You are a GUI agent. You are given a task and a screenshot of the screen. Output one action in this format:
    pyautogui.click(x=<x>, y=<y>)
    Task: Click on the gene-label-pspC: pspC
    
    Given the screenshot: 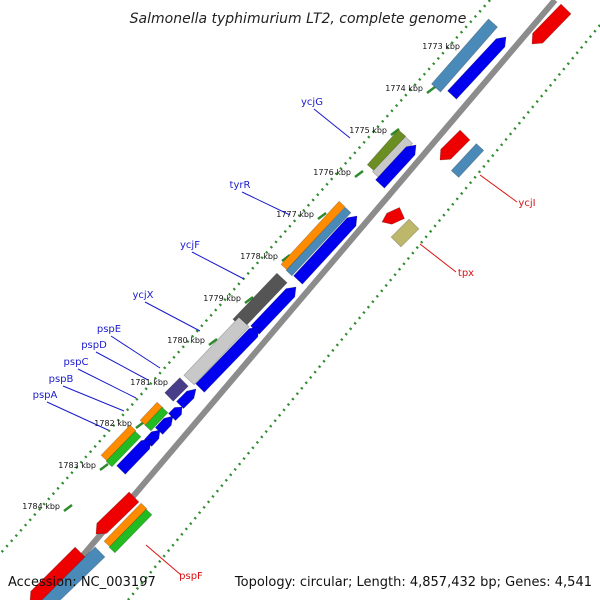 What is the action you would take?
    pyautogui.click(x=76, y=362)
    